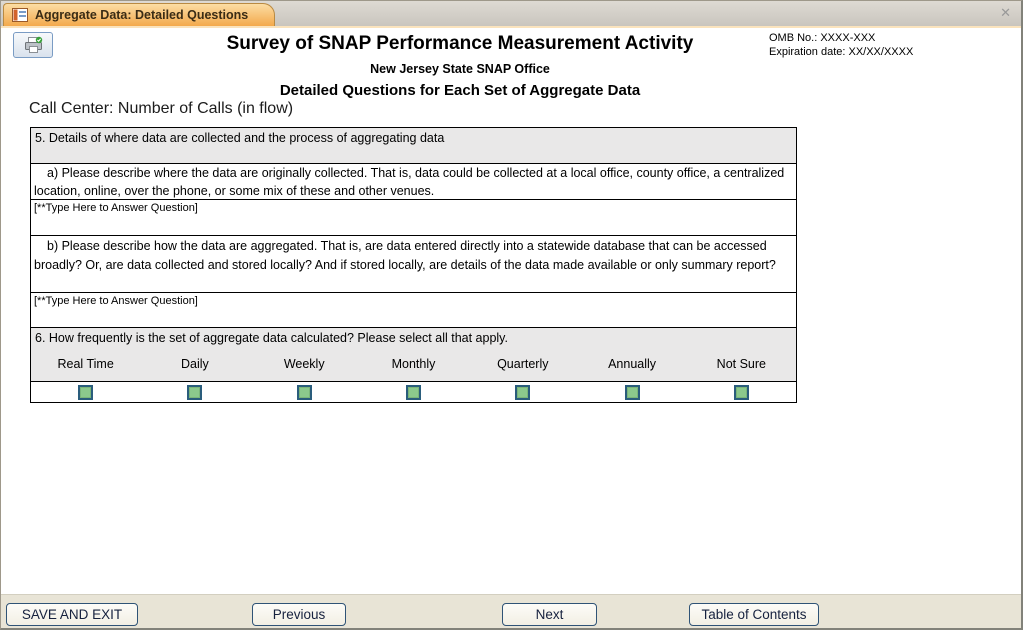  What do you see at coordinates (822, 38) in the screenshot?
I see `omb-number: OMB No.: XXXX-XXX` at bounding box center [822, 38].